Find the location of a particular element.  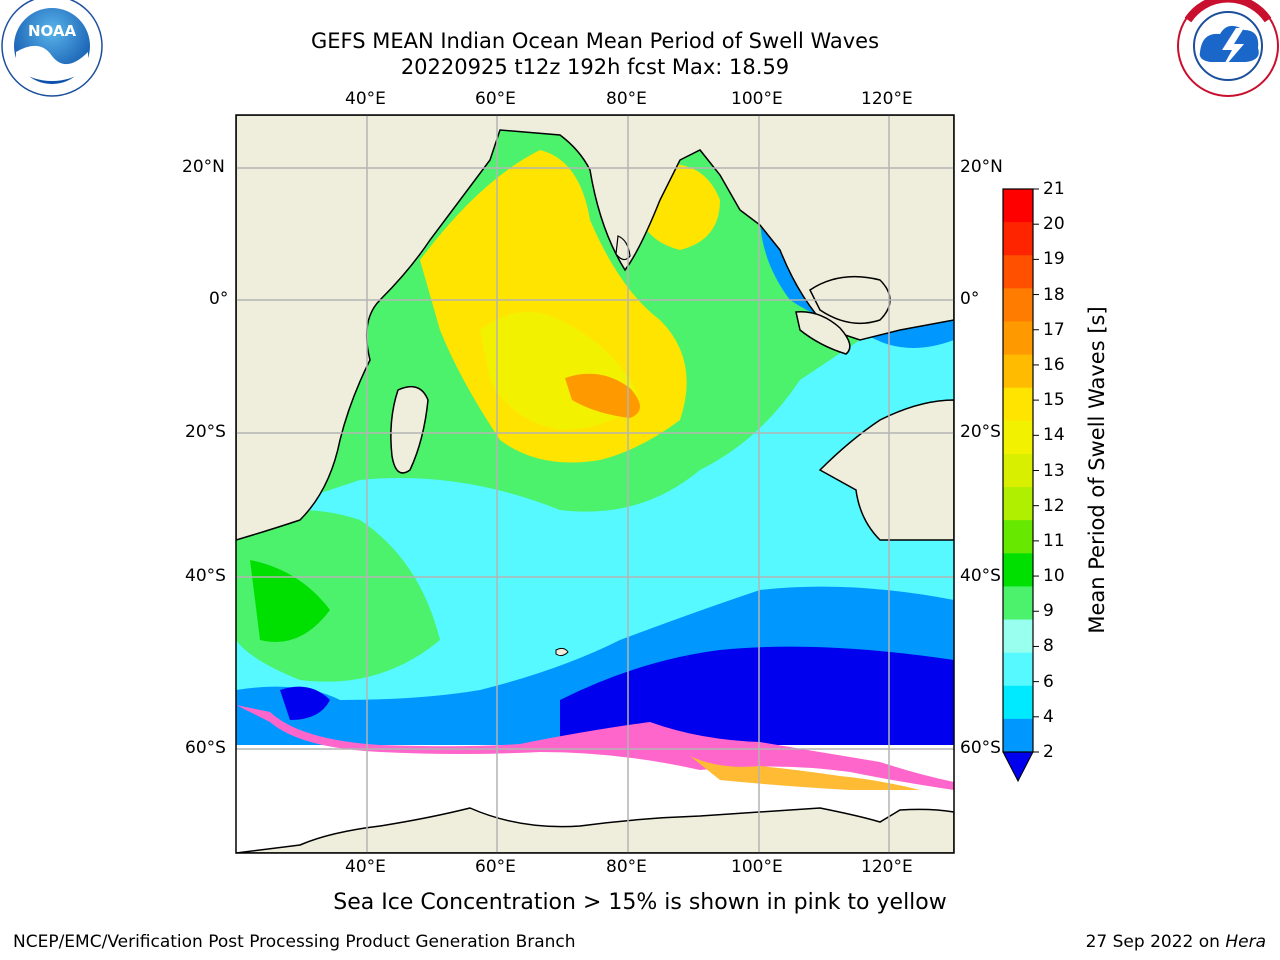

lat-label-left-20n: 20°N is located at coordinates (203, 167).